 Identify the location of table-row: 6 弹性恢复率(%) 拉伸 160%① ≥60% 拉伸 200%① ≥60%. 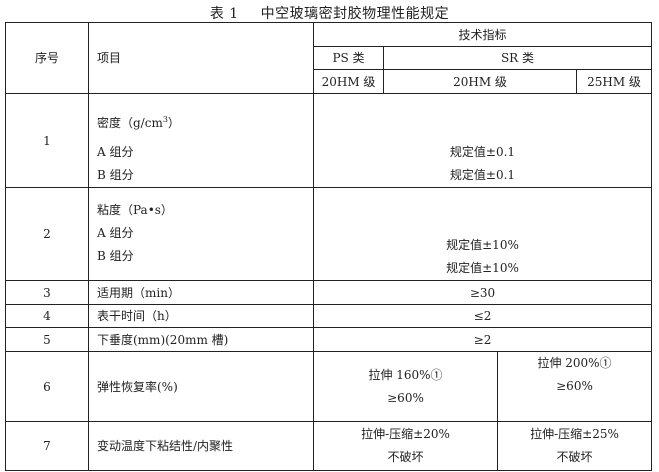
(328, 386).